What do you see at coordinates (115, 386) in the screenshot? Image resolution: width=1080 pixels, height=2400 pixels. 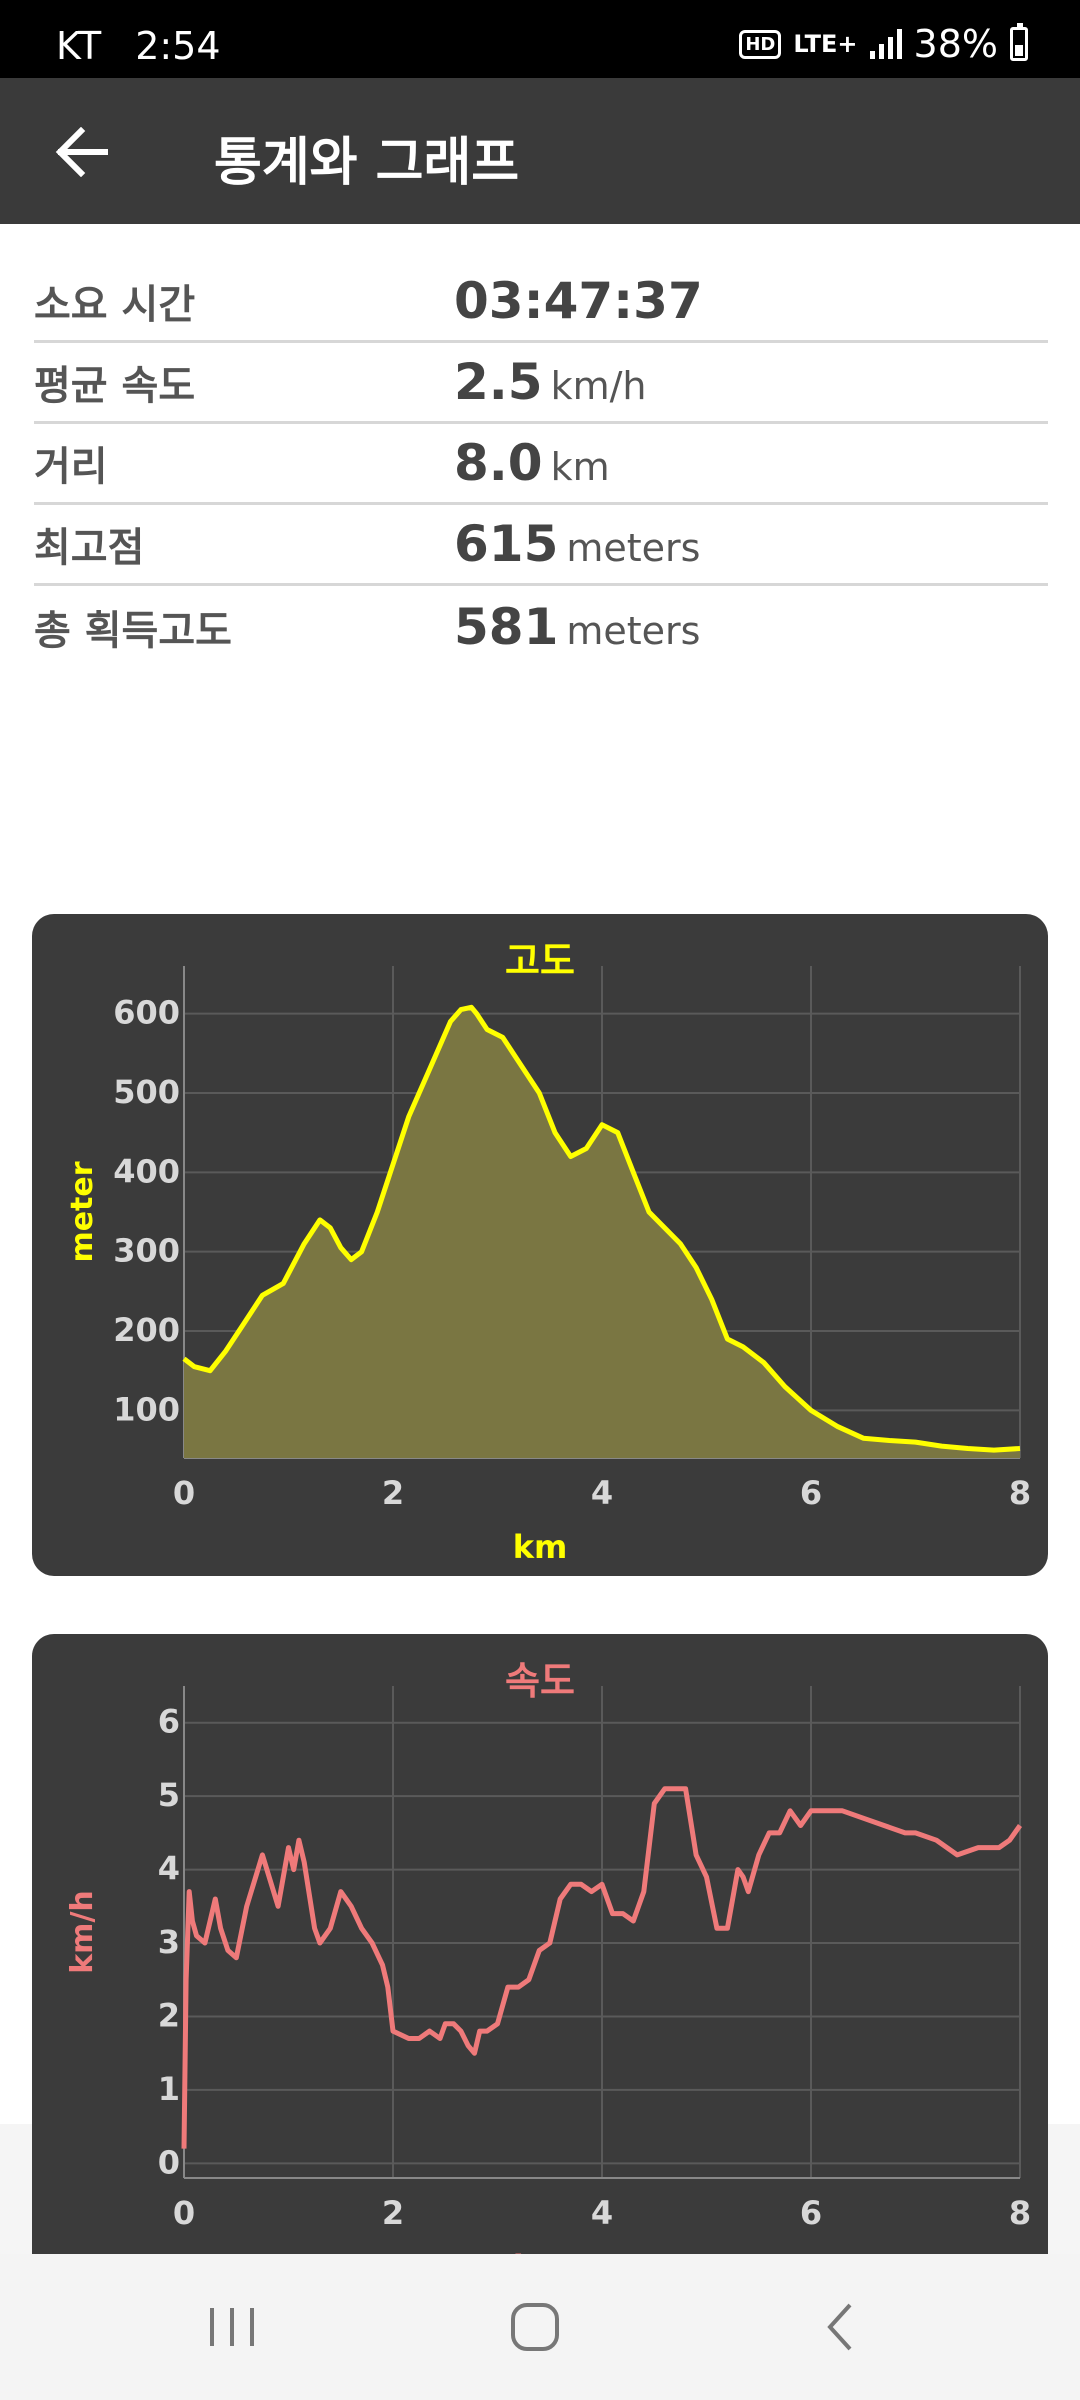 I see `stat-label: 평균 속도` at bounding box center [115, 386].